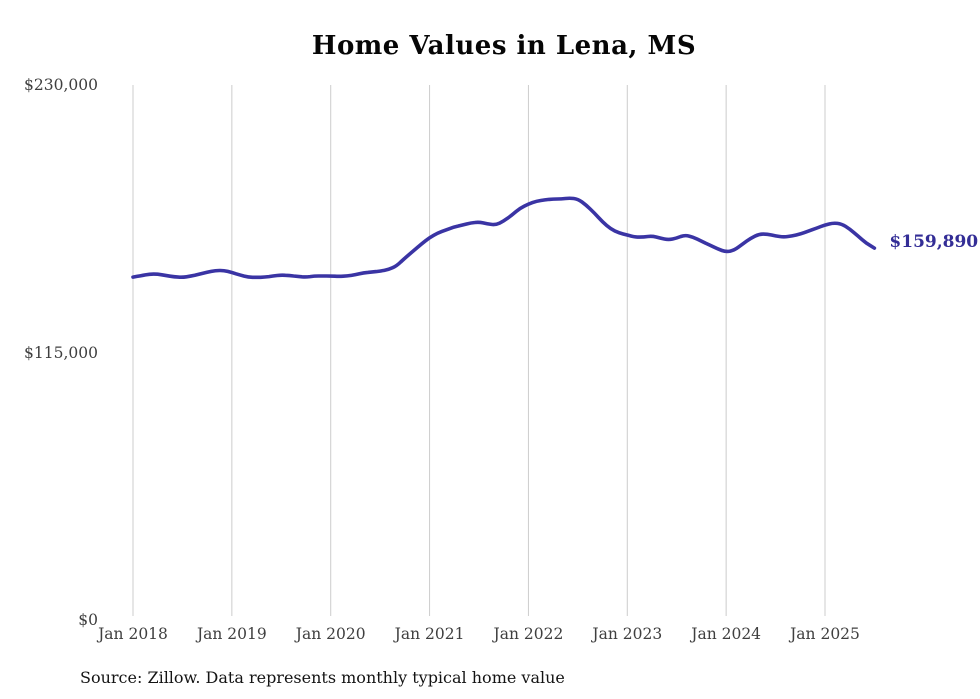 This screenshot has height=699, width=980. What do you see at coordinates (61, 85) in the screenshot?
I see `y-axis-tick-label: $230,000` at bounding box center [61, 85].